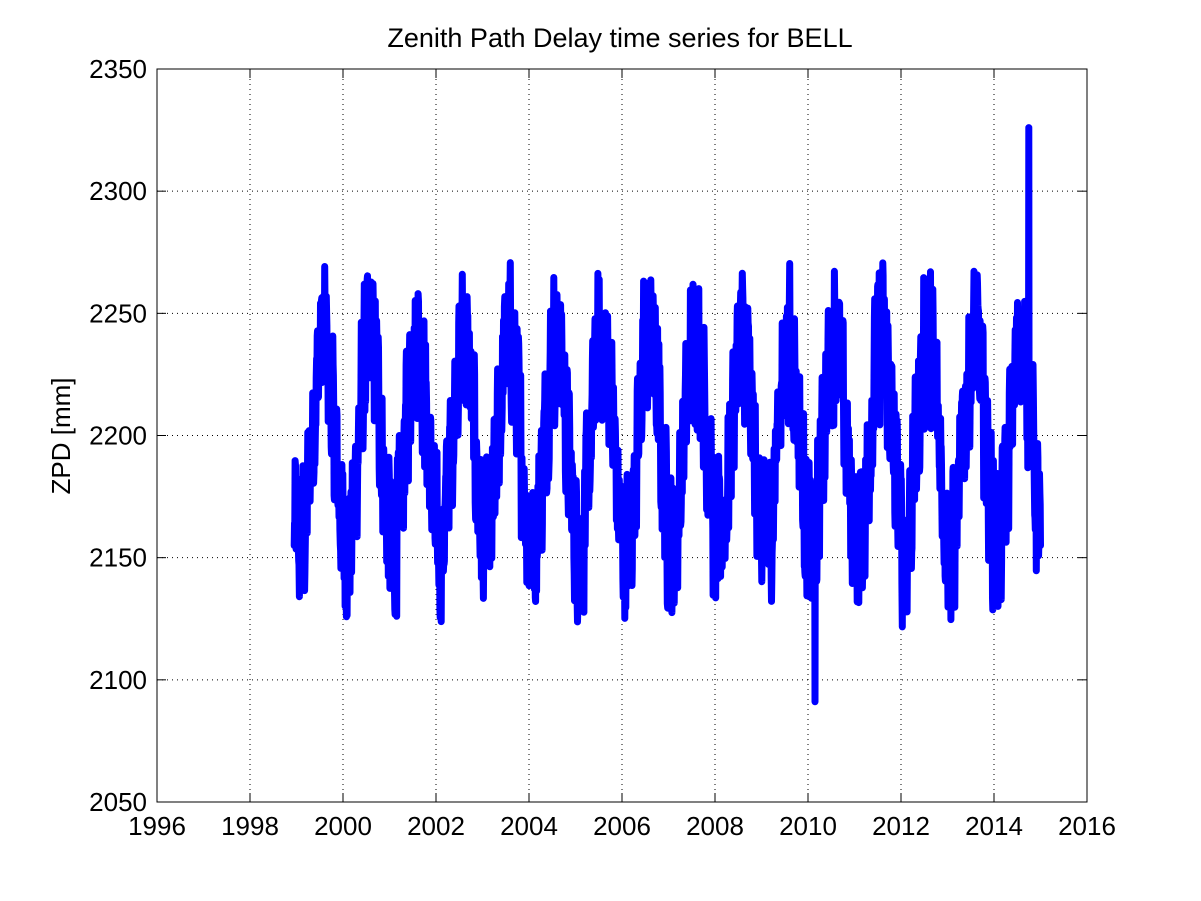  Describe the element at coordinates (901, 826) in the screenshot. I see `x-tick-label: 2012` at that location.